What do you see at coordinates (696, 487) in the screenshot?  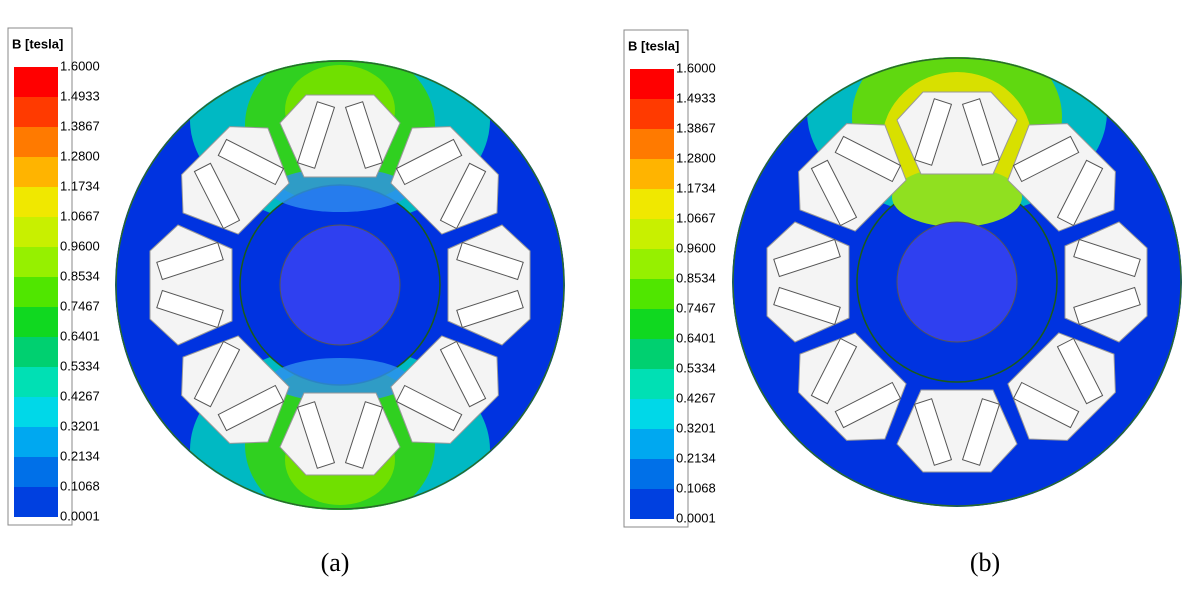 I see `legend-label: 0.1068` at bounding box center [696, 487].